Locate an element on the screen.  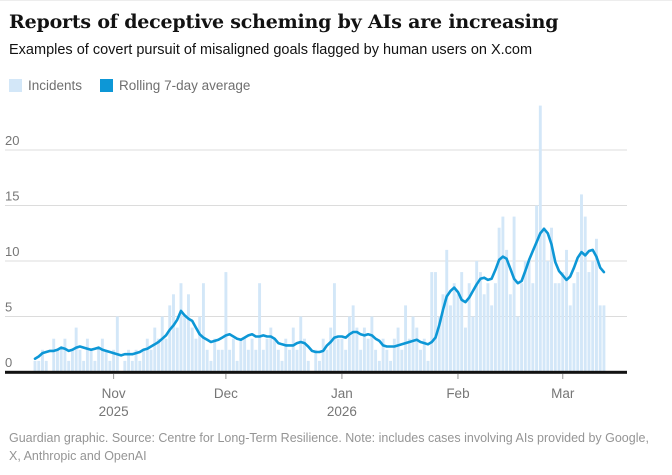
legend-item-incidents: Incidents is located at coordinates (45, 85).